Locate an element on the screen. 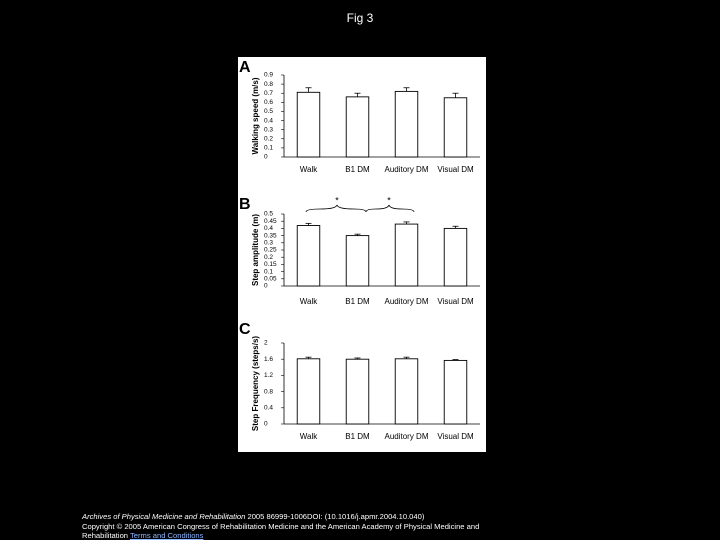 Image resolution: width=720 pixels, height=540 pixels. panel-letter: B is located at coordinates (245, 204).